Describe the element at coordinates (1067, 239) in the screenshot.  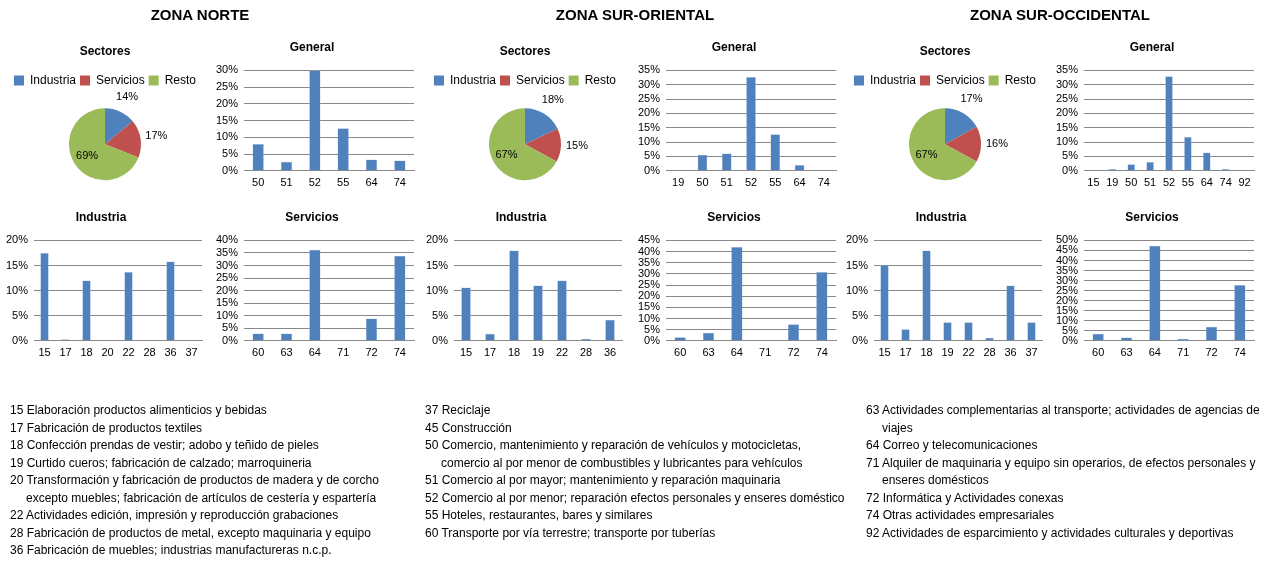
I see `y-tick-label: 50%` at that location.